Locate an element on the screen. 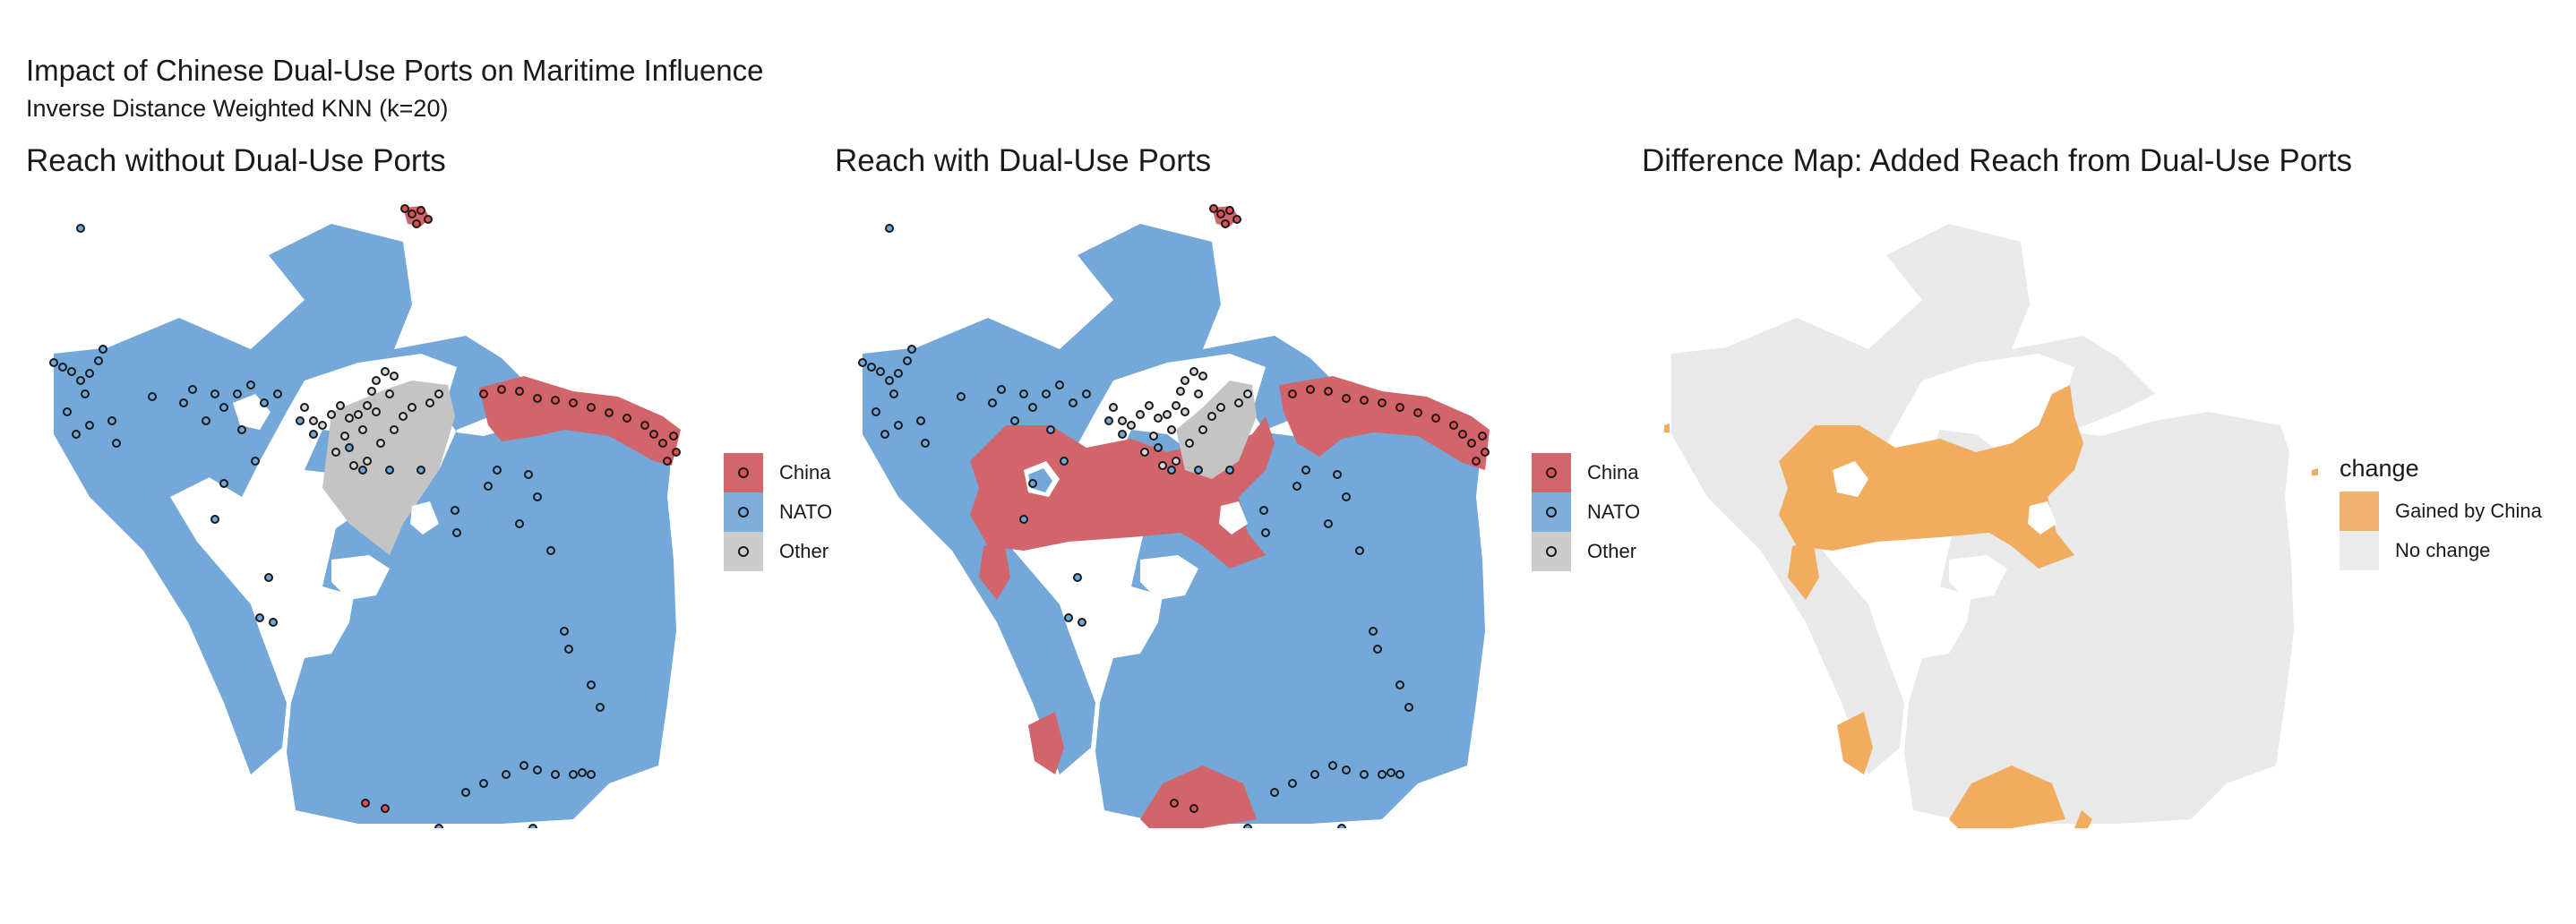  legend-item-nochange: No change is located at coordinates (2441, 550).